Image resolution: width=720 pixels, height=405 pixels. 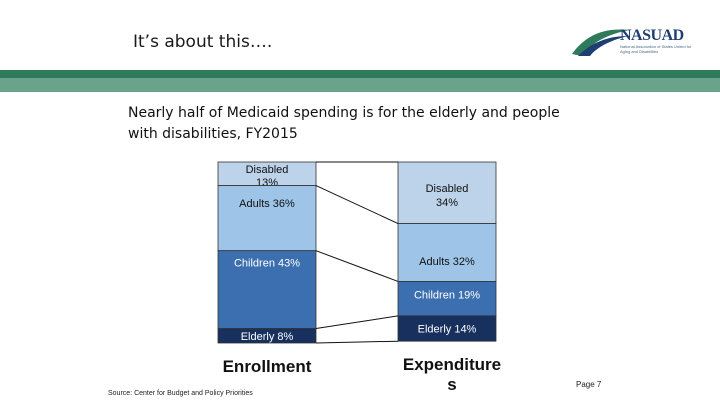 I want to click on bar-elderly-enrollment, so click(x=267, y=336).